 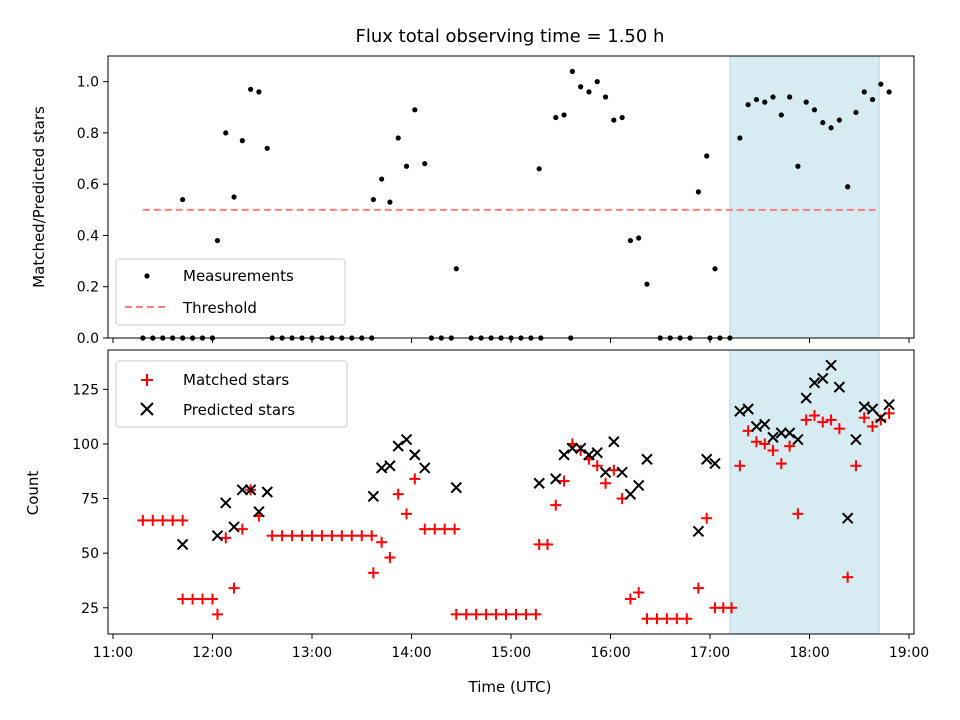 What do you see at coordinates (511, 653) in the screenshot?
I see `xtick-label-4: 15:00` at bounding box center [511, 653].